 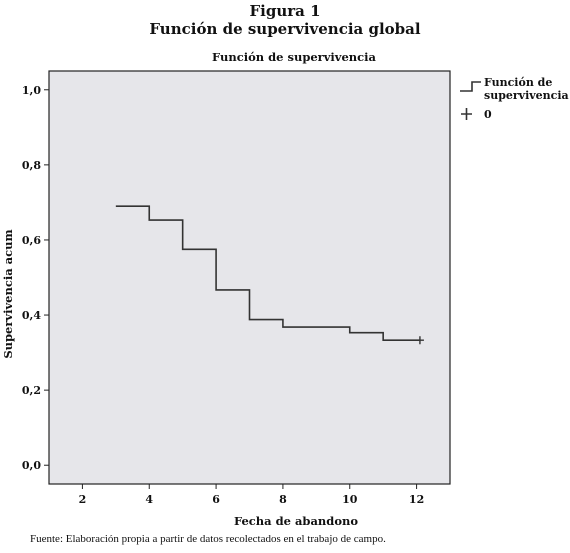 What do you see at coordinates (294, 57) in the screenshot?
I see `chart-title: Función de supervivencia` at bounding box center [294, 57].